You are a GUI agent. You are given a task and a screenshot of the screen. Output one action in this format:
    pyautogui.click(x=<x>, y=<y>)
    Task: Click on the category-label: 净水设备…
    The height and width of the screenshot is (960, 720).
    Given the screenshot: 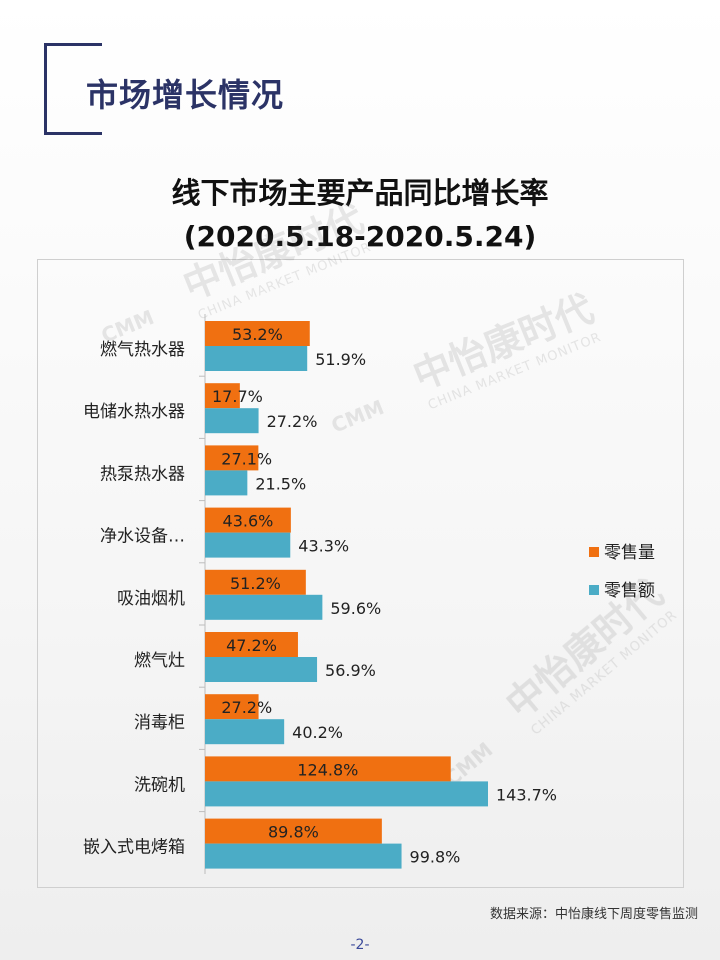 What is the action you would take?
    pyautogui.click(x=142, y=537)
    